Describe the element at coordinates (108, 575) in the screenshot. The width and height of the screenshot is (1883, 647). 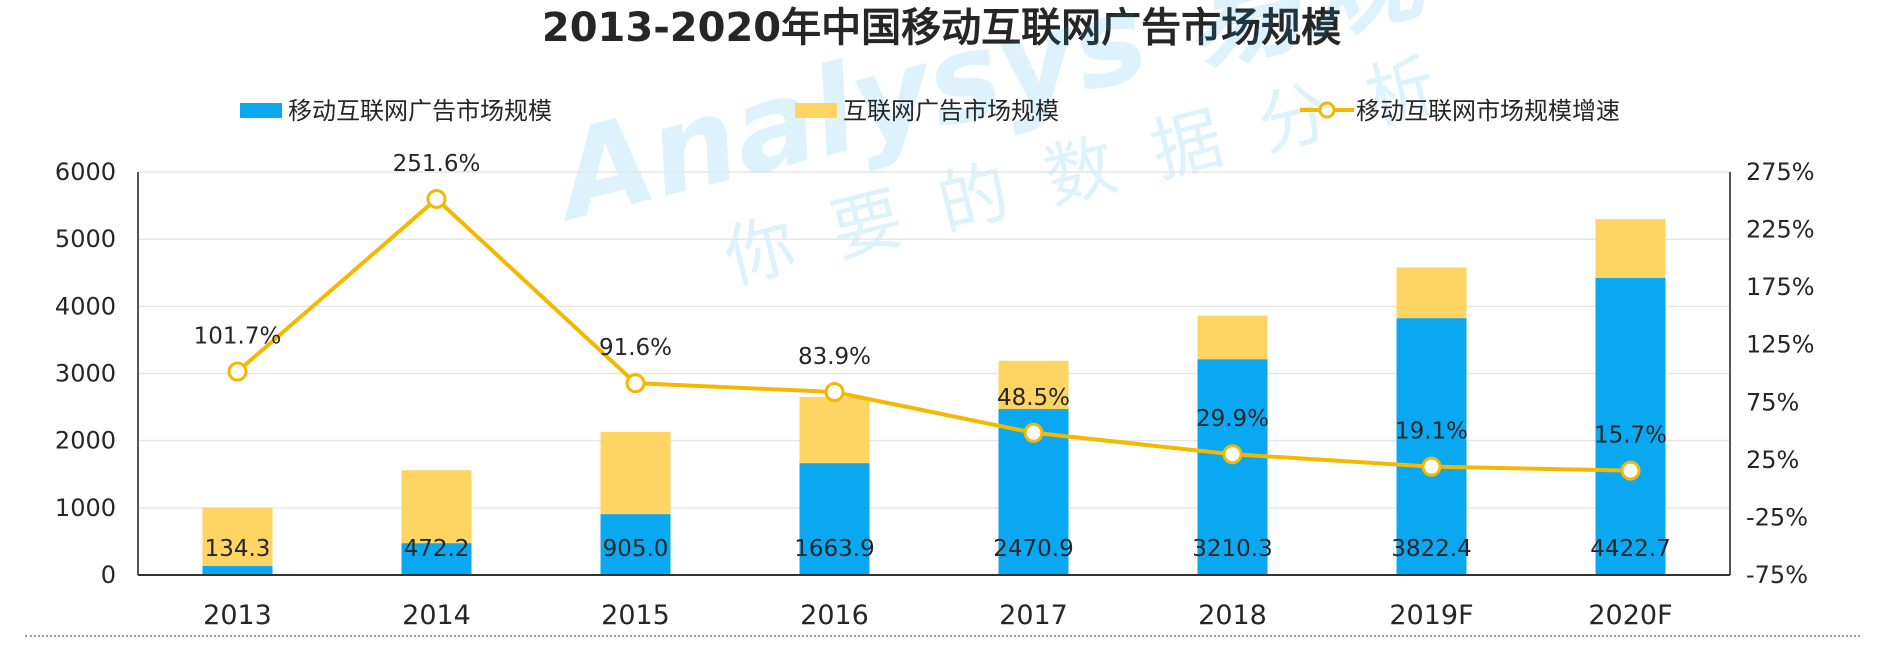
I see `y-left-tick-label: 0` at that location.